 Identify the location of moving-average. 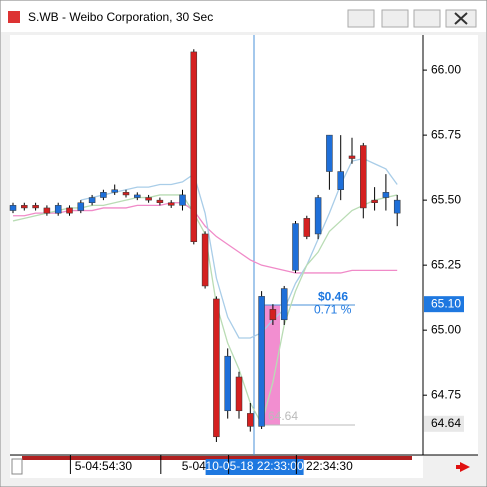
(205, 238).